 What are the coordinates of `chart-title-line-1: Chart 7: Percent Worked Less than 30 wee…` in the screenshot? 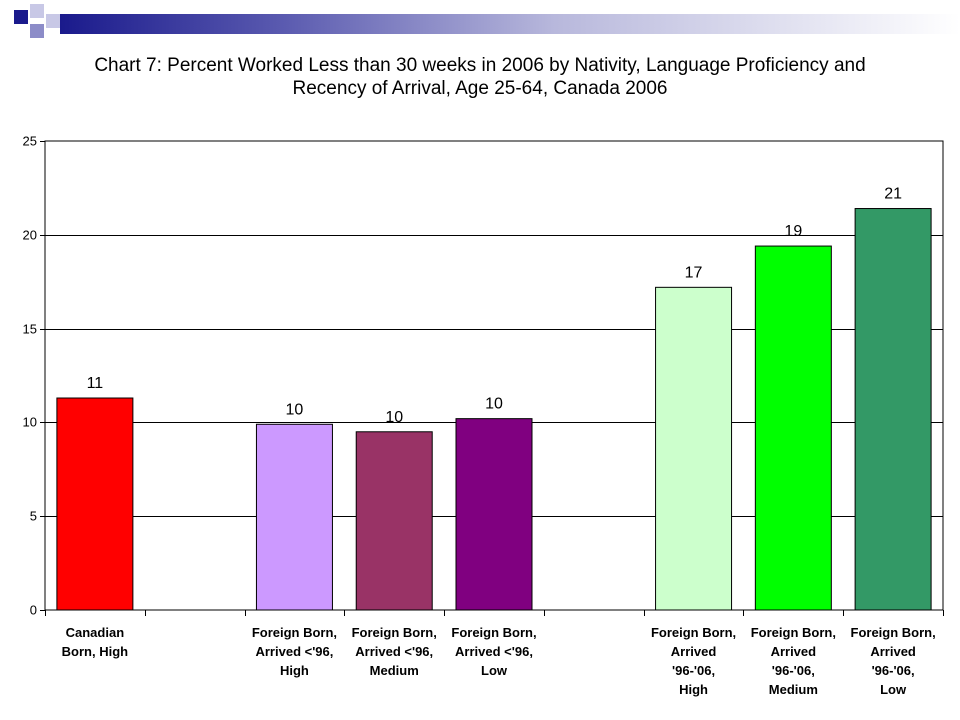 It's located at (480, 65).